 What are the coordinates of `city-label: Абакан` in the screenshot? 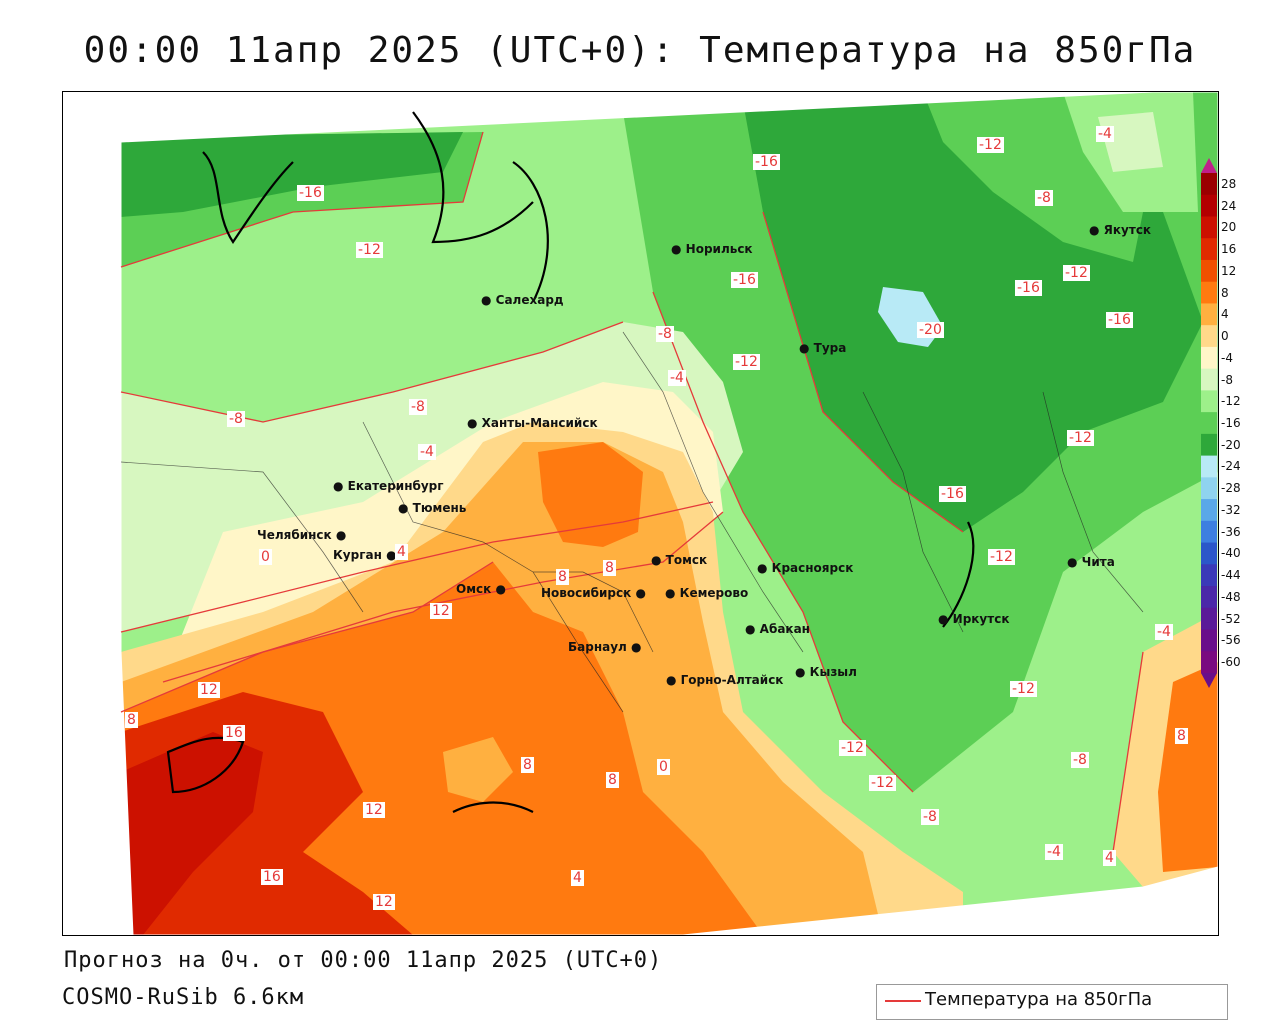 It's located at (784, 629).